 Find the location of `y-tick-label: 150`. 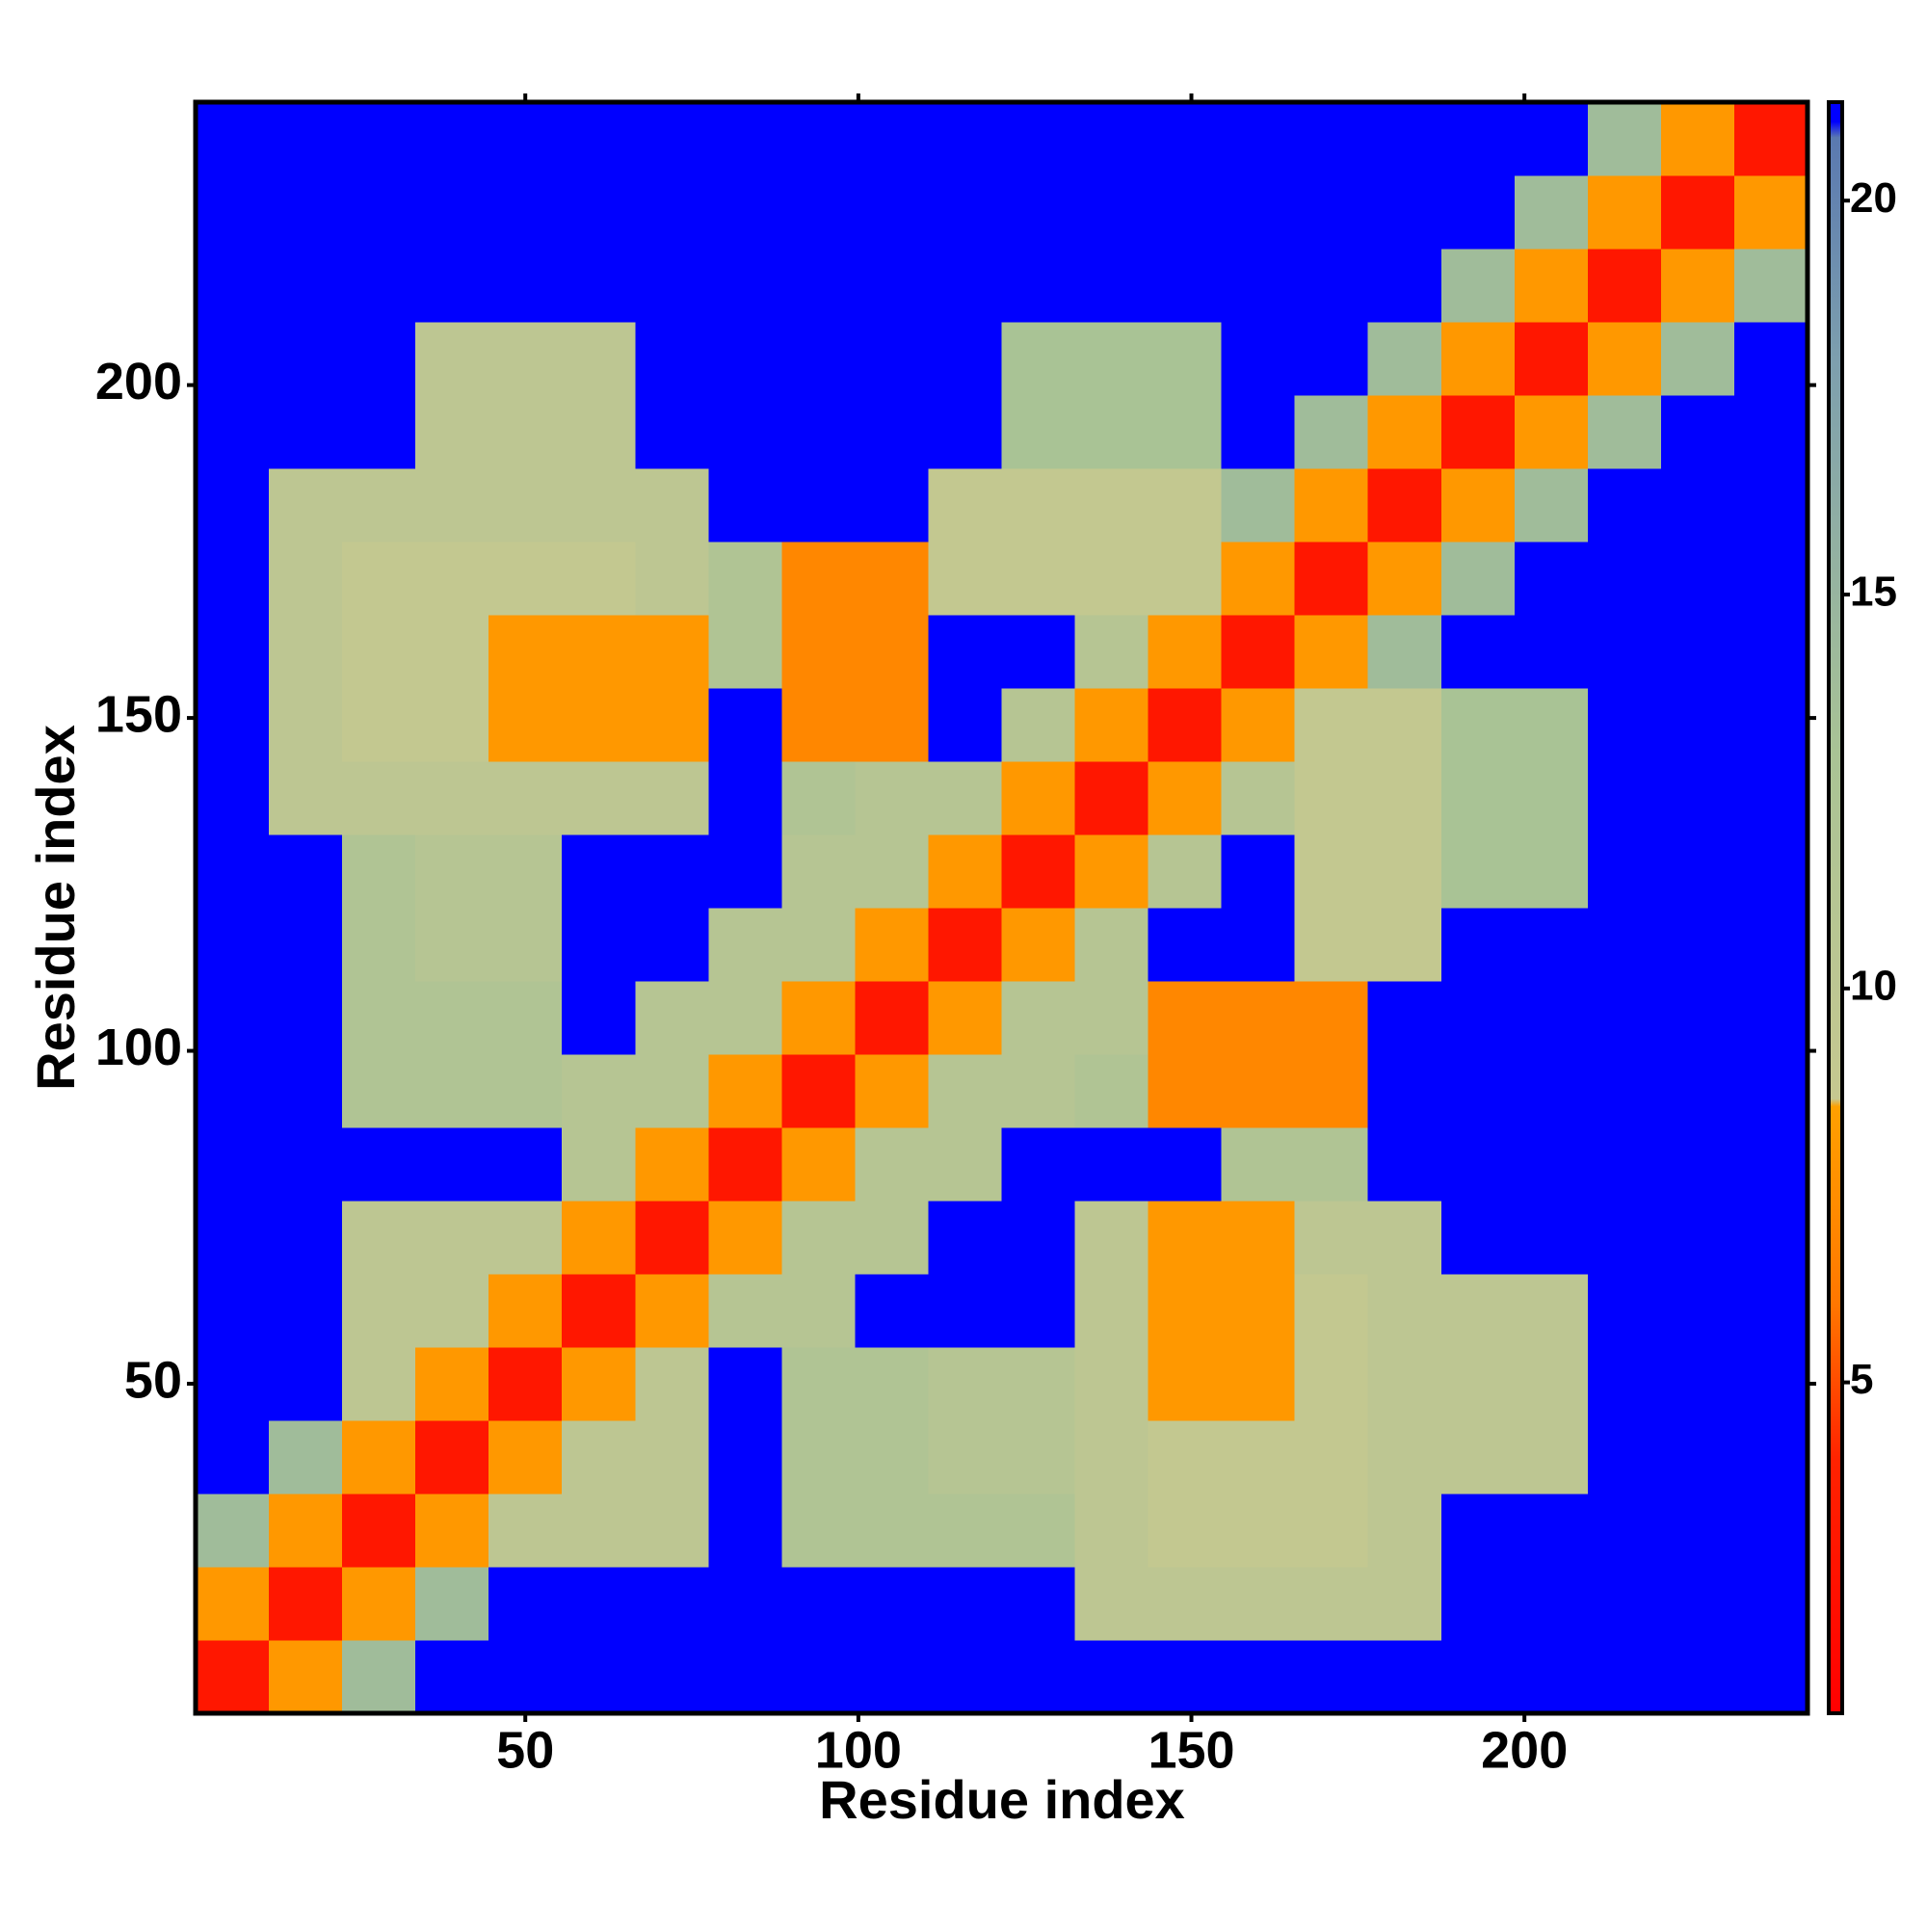

y-tick-label: 150 is located at coordinates (138, 714).